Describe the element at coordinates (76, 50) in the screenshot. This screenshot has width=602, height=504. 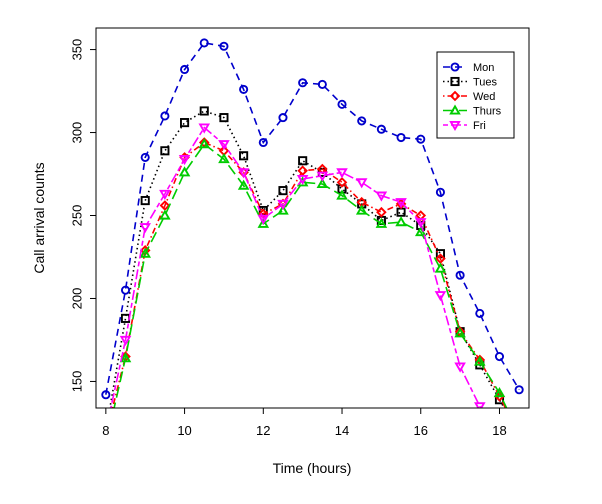
I see `y-tick-label: 350` at that location.